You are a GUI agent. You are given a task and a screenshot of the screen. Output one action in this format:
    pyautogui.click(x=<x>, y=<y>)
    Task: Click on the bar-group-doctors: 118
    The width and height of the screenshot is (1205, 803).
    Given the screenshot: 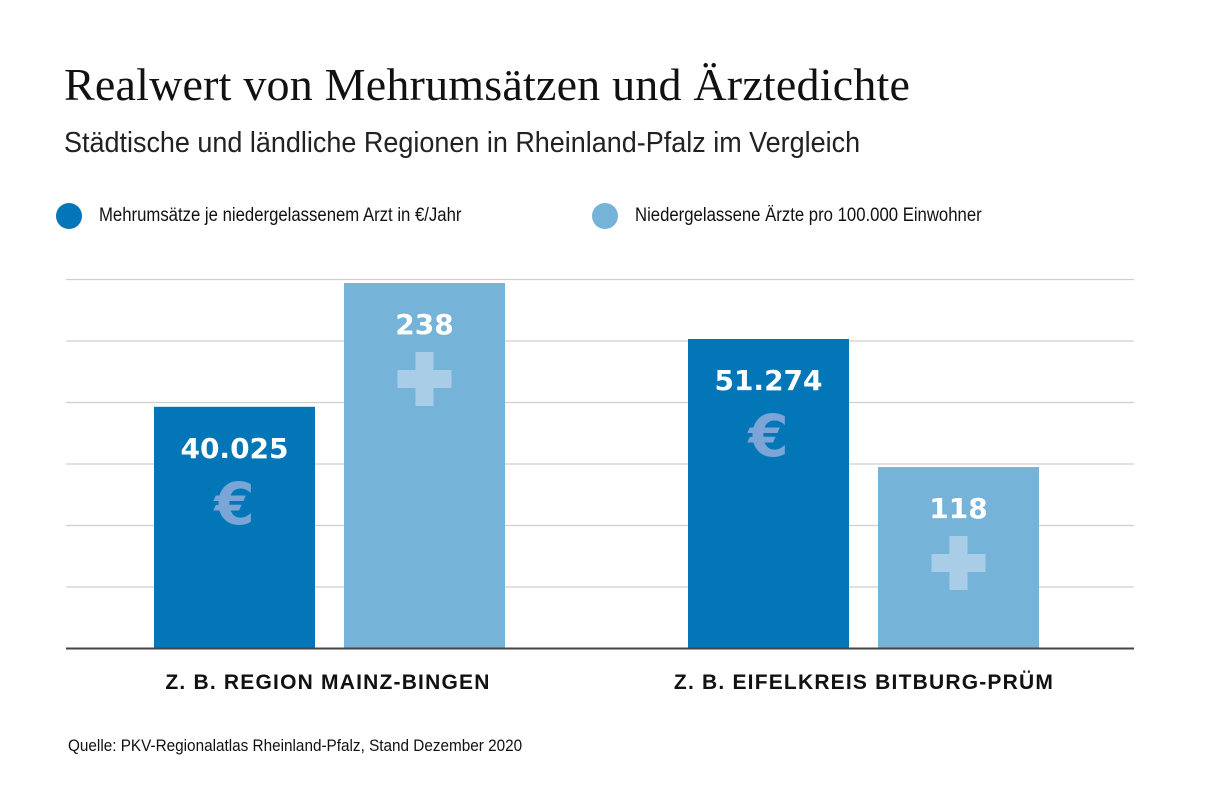 What is the action you would take?
    pyautogui.click(x=958, y=557)
    